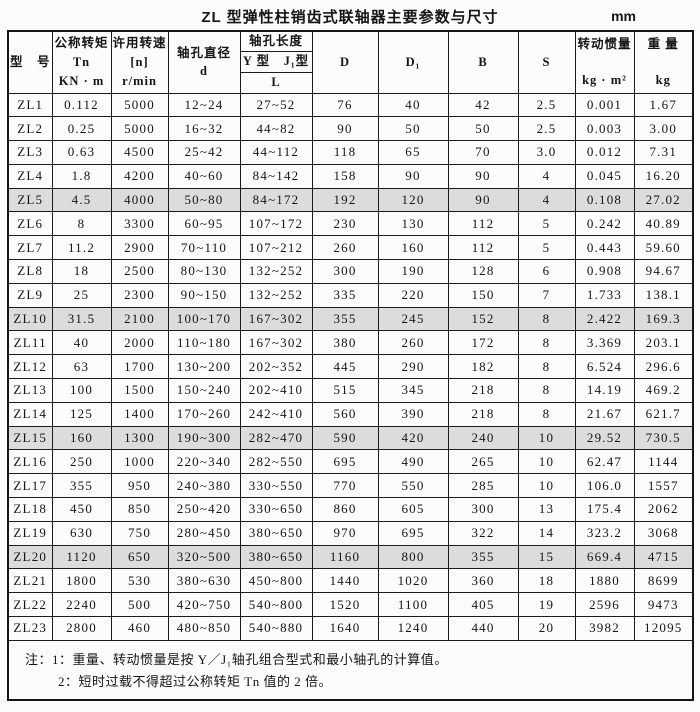  What do you see at coordinates (413, 224) in the screenshot?
I see `cell-D1: 130` at bounding box center [413, 224].